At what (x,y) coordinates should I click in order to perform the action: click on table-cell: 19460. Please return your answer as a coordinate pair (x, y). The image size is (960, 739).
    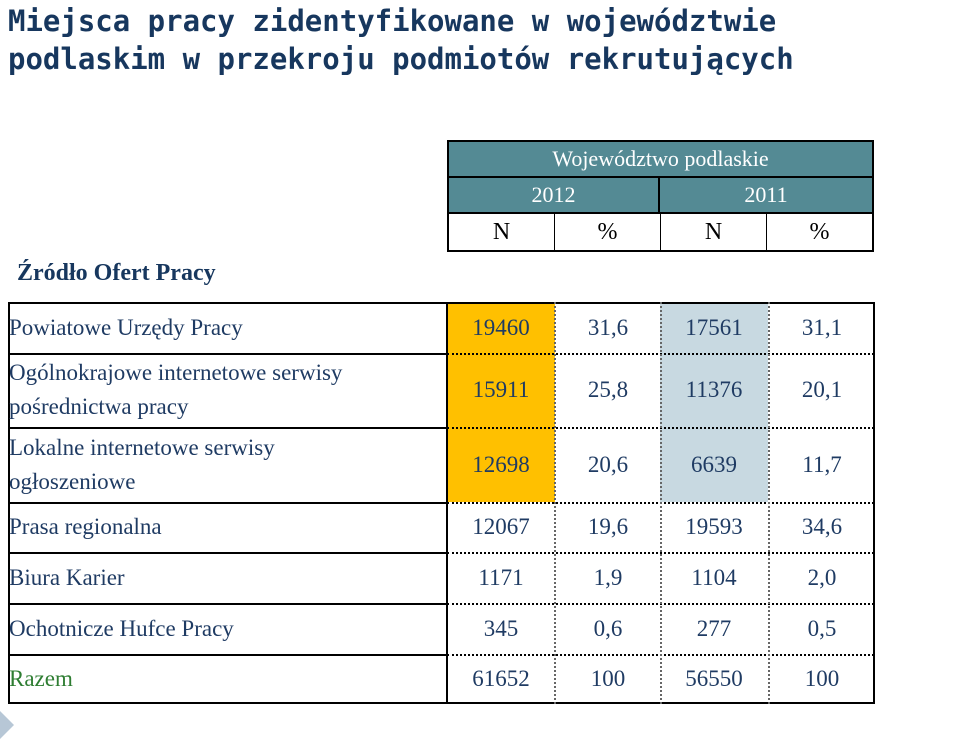
    Looking at the image, I should click on (501, 327).